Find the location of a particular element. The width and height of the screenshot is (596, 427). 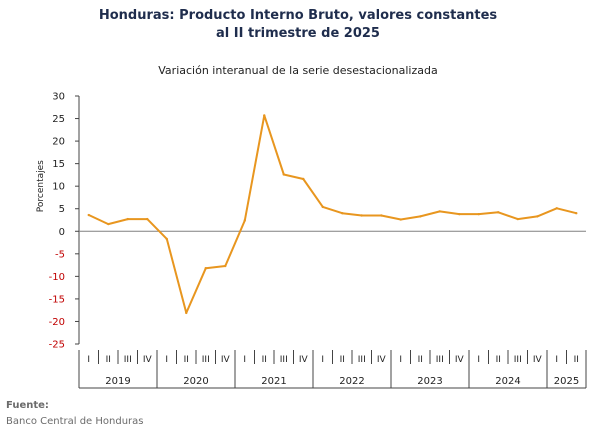

source-label: Fuente: is located at coordinates (27, 405).